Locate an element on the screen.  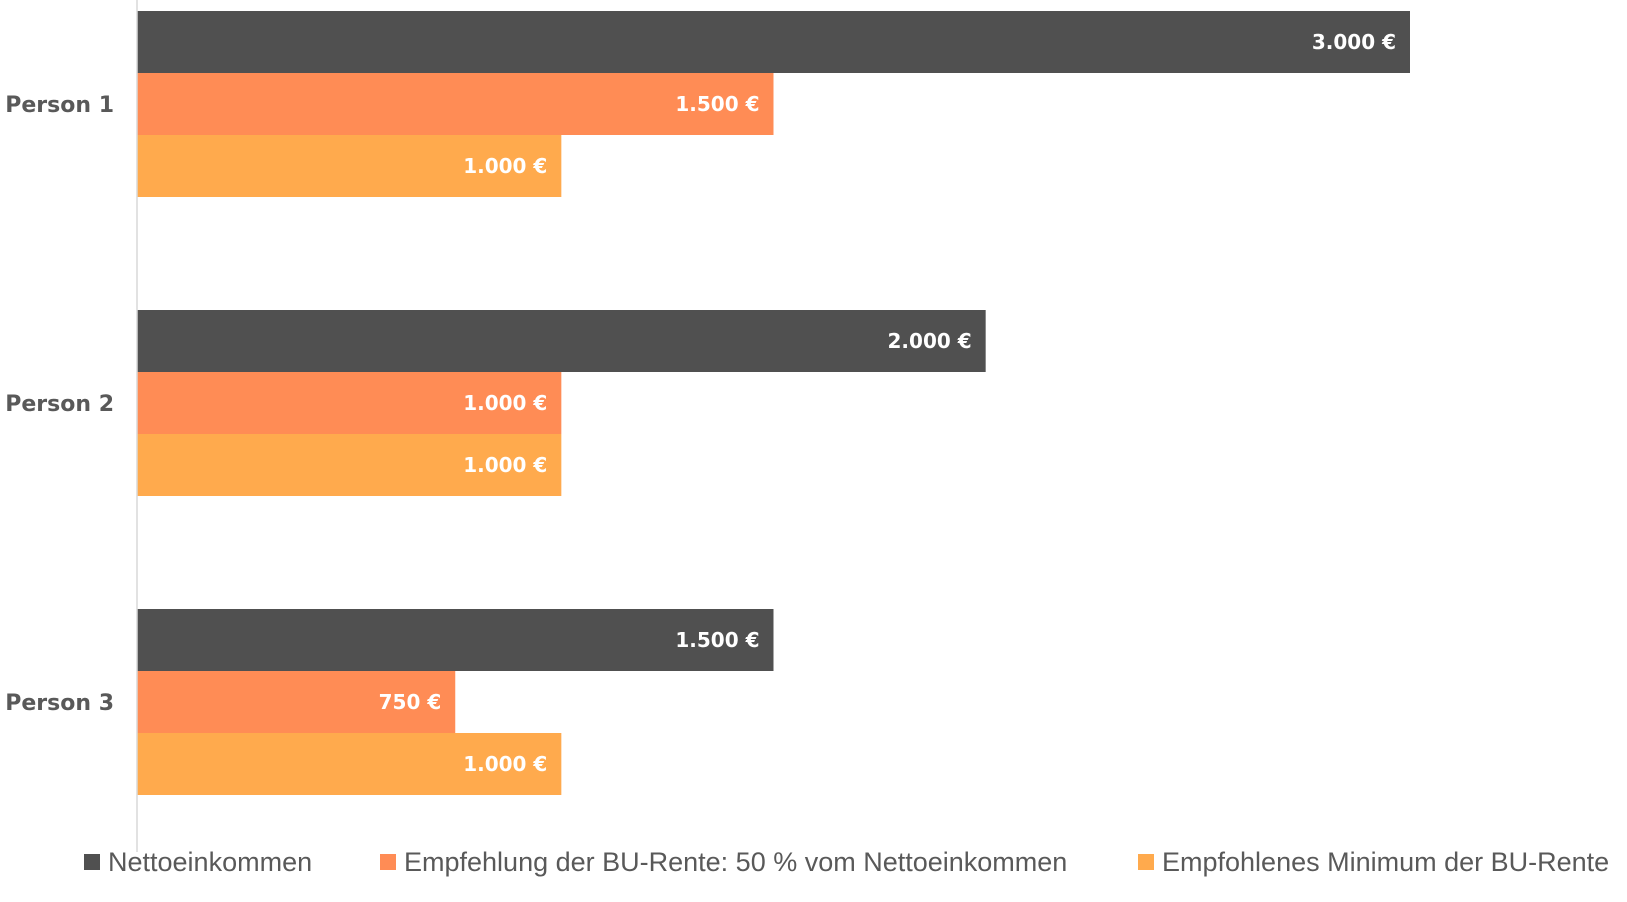
legend-label: Empfohlenes Minimum der BU-Rente is located at coordinates (1386, 861).